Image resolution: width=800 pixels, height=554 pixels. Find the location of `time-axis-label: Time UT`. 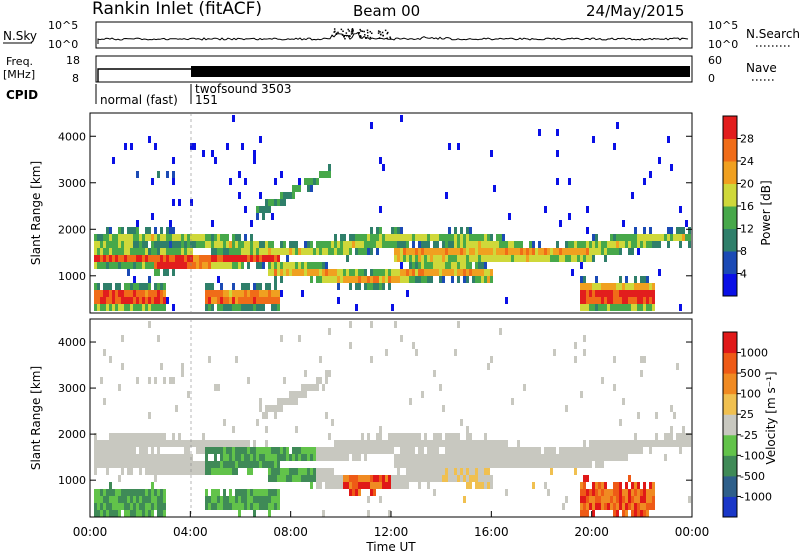

time-axis-label: Time UT is located at coordinates (390, 547).